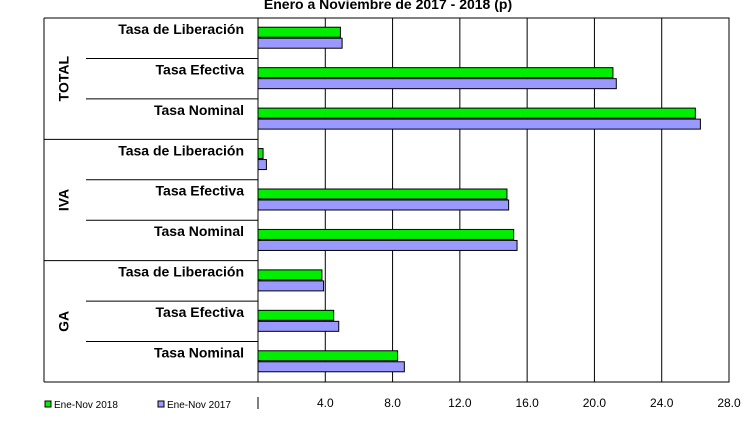 The height and width of the screenshot is (422, 749). Describe the element at coordinates (460, 403) in the screenshot. I see `x-tick-label: 12.0` at that location.